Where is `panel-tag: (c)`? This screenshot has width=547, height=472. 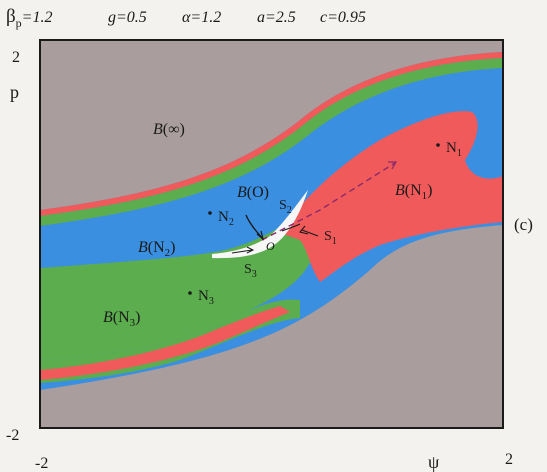 panel-tag: (c) is located at coordinates (523, 224).